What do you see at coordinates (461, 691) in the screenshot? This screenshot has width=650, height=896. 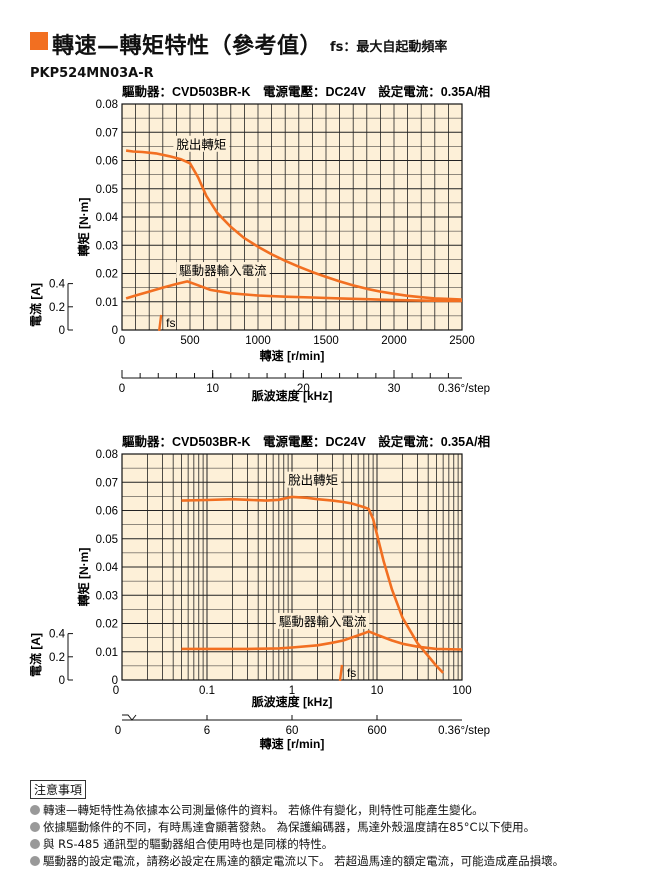 I see `x-tick-label: 100` at bounding box center [461, 691].